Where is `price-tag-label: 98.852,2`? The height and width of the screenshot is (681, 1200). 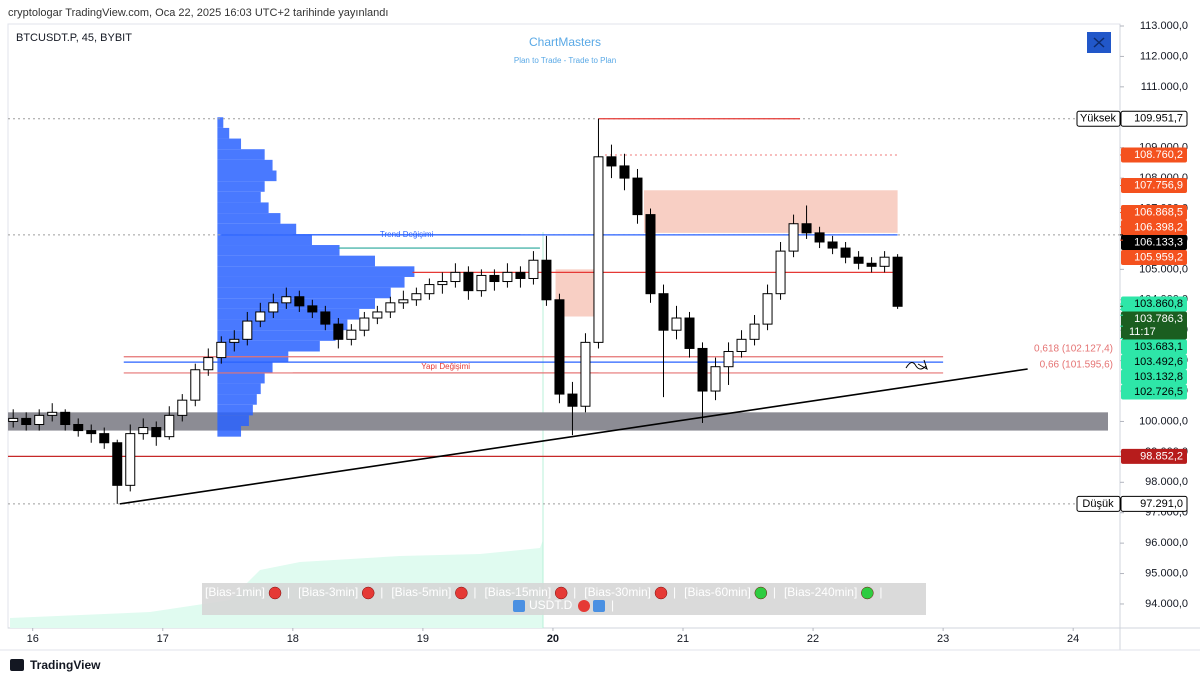 price-tag-label: 98.852,2 is located at coordinates (1161, 456).